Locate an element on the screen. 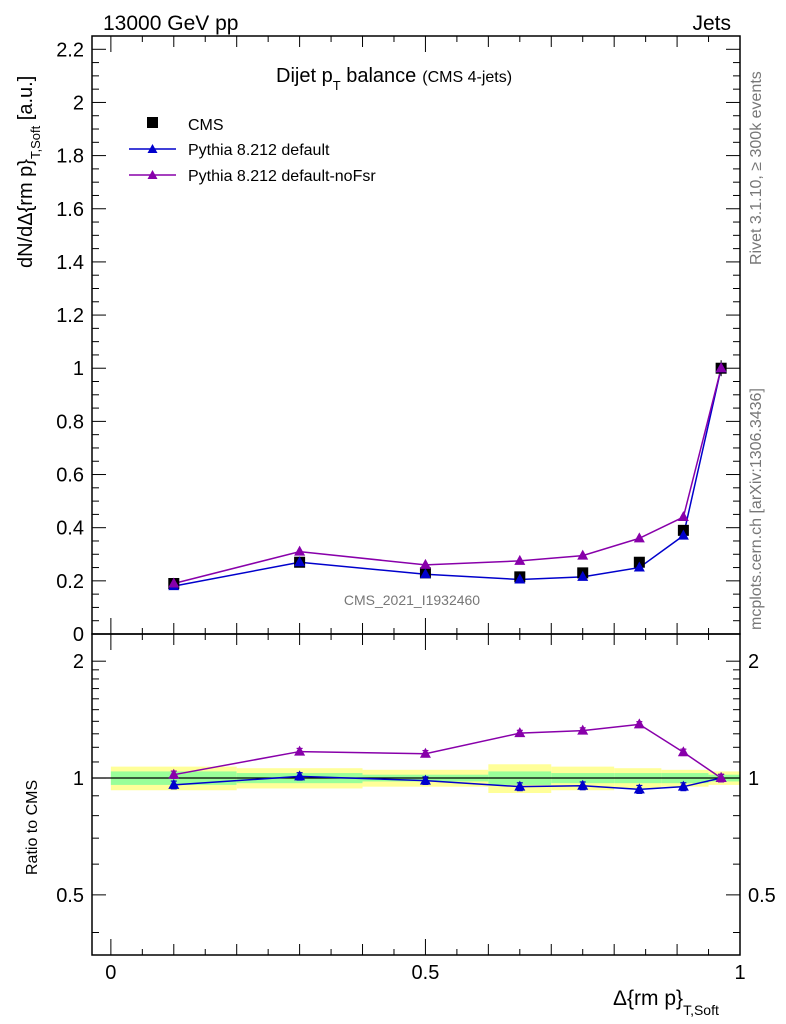  ratio-y-axis-label: Ratio to CMS is located at coordinates (32, 827).